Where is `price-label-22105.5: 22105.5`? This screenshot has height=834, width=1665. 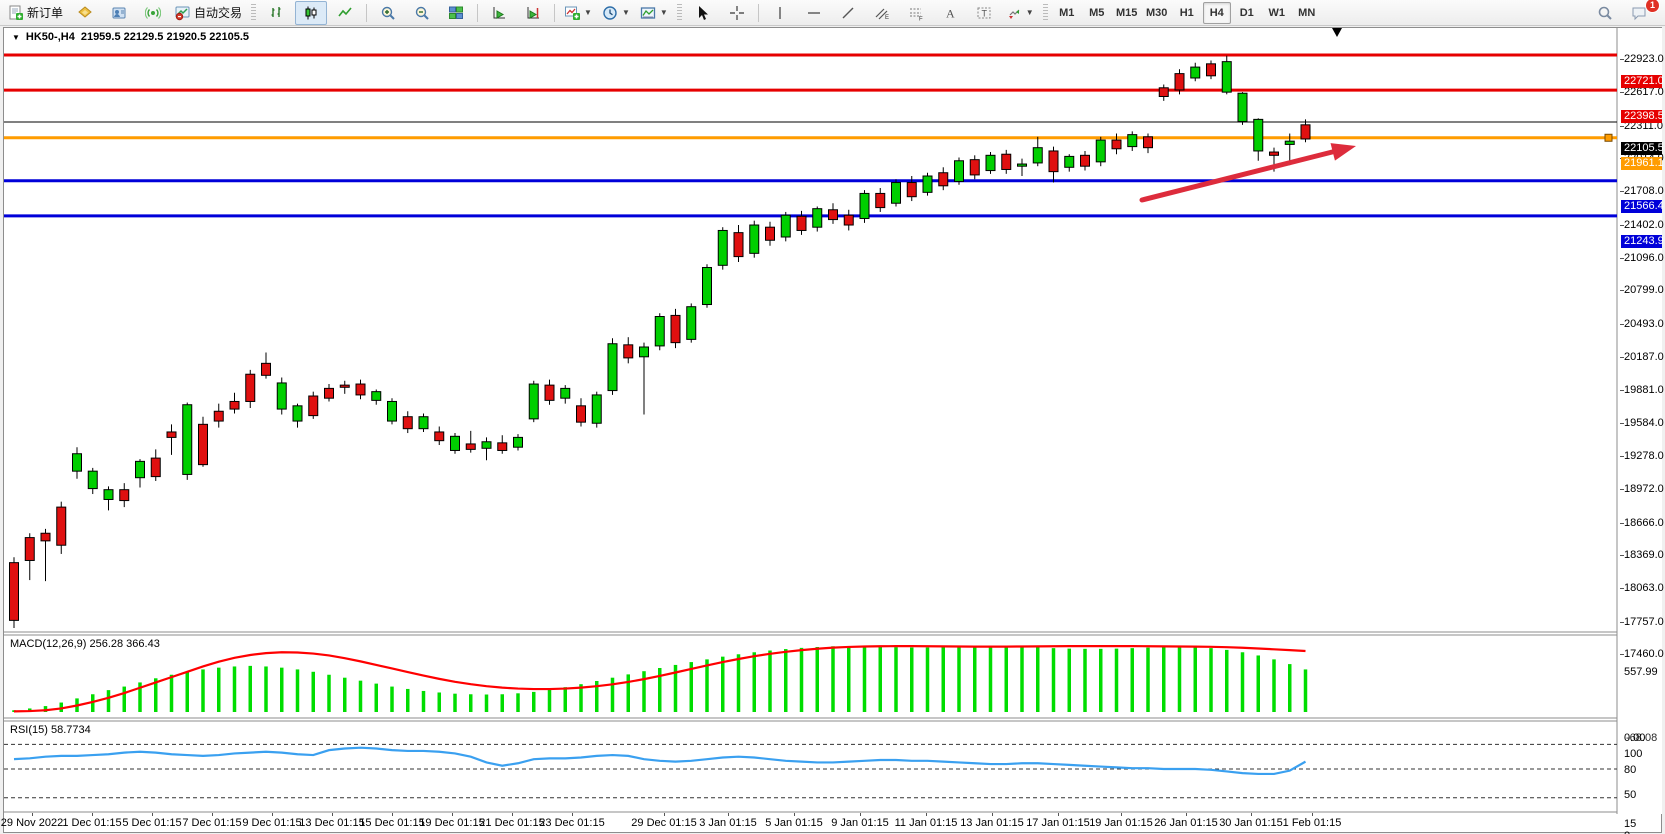
price-label-22105.5: 22105.5 is located at coordinates (1642, 148).